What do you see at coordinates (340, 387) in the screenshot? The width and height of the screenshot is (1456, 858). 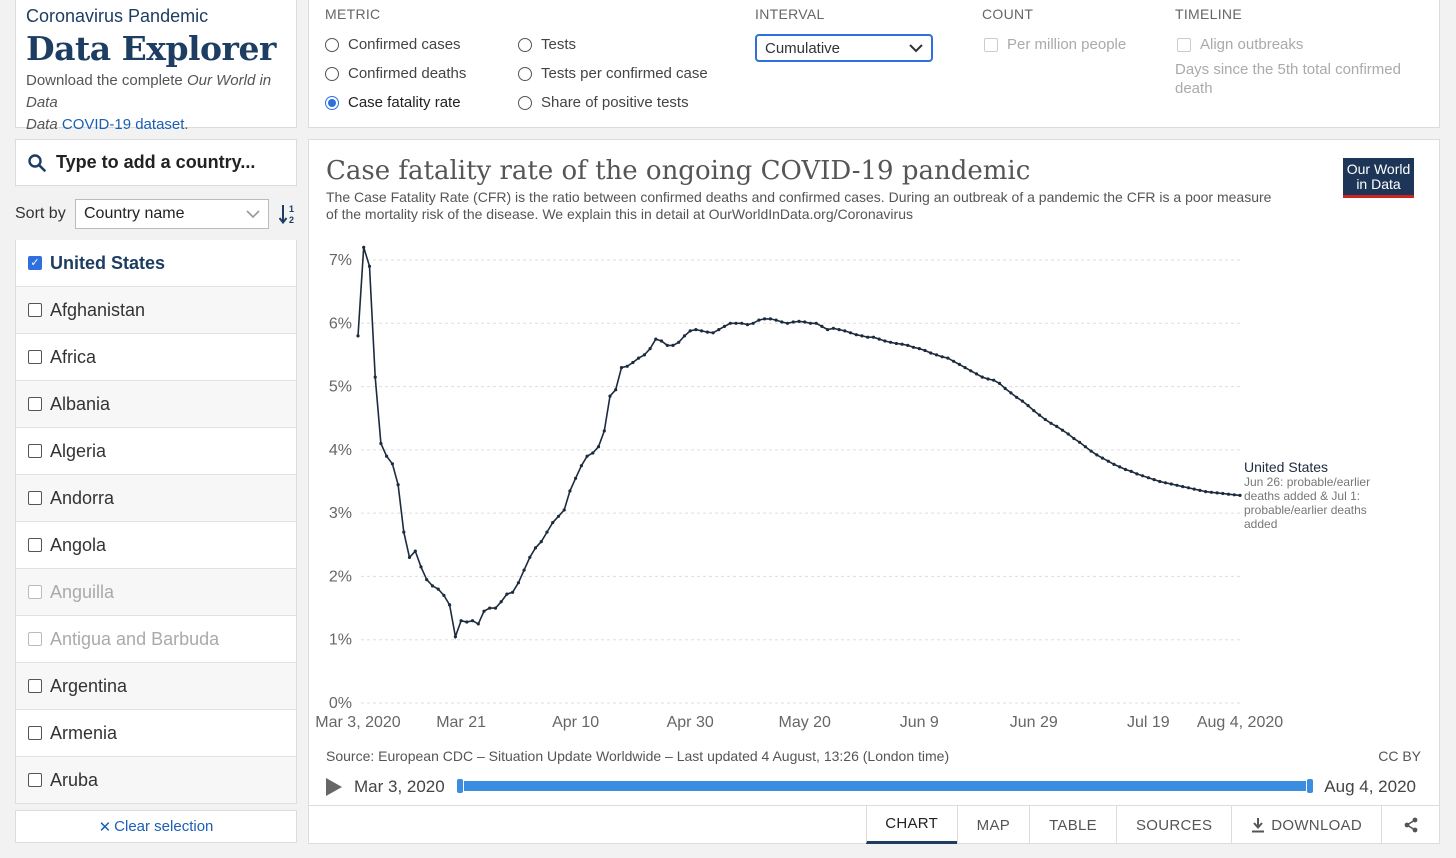 I see `y-tick-label: 5%` at bounding box center [340, 387].